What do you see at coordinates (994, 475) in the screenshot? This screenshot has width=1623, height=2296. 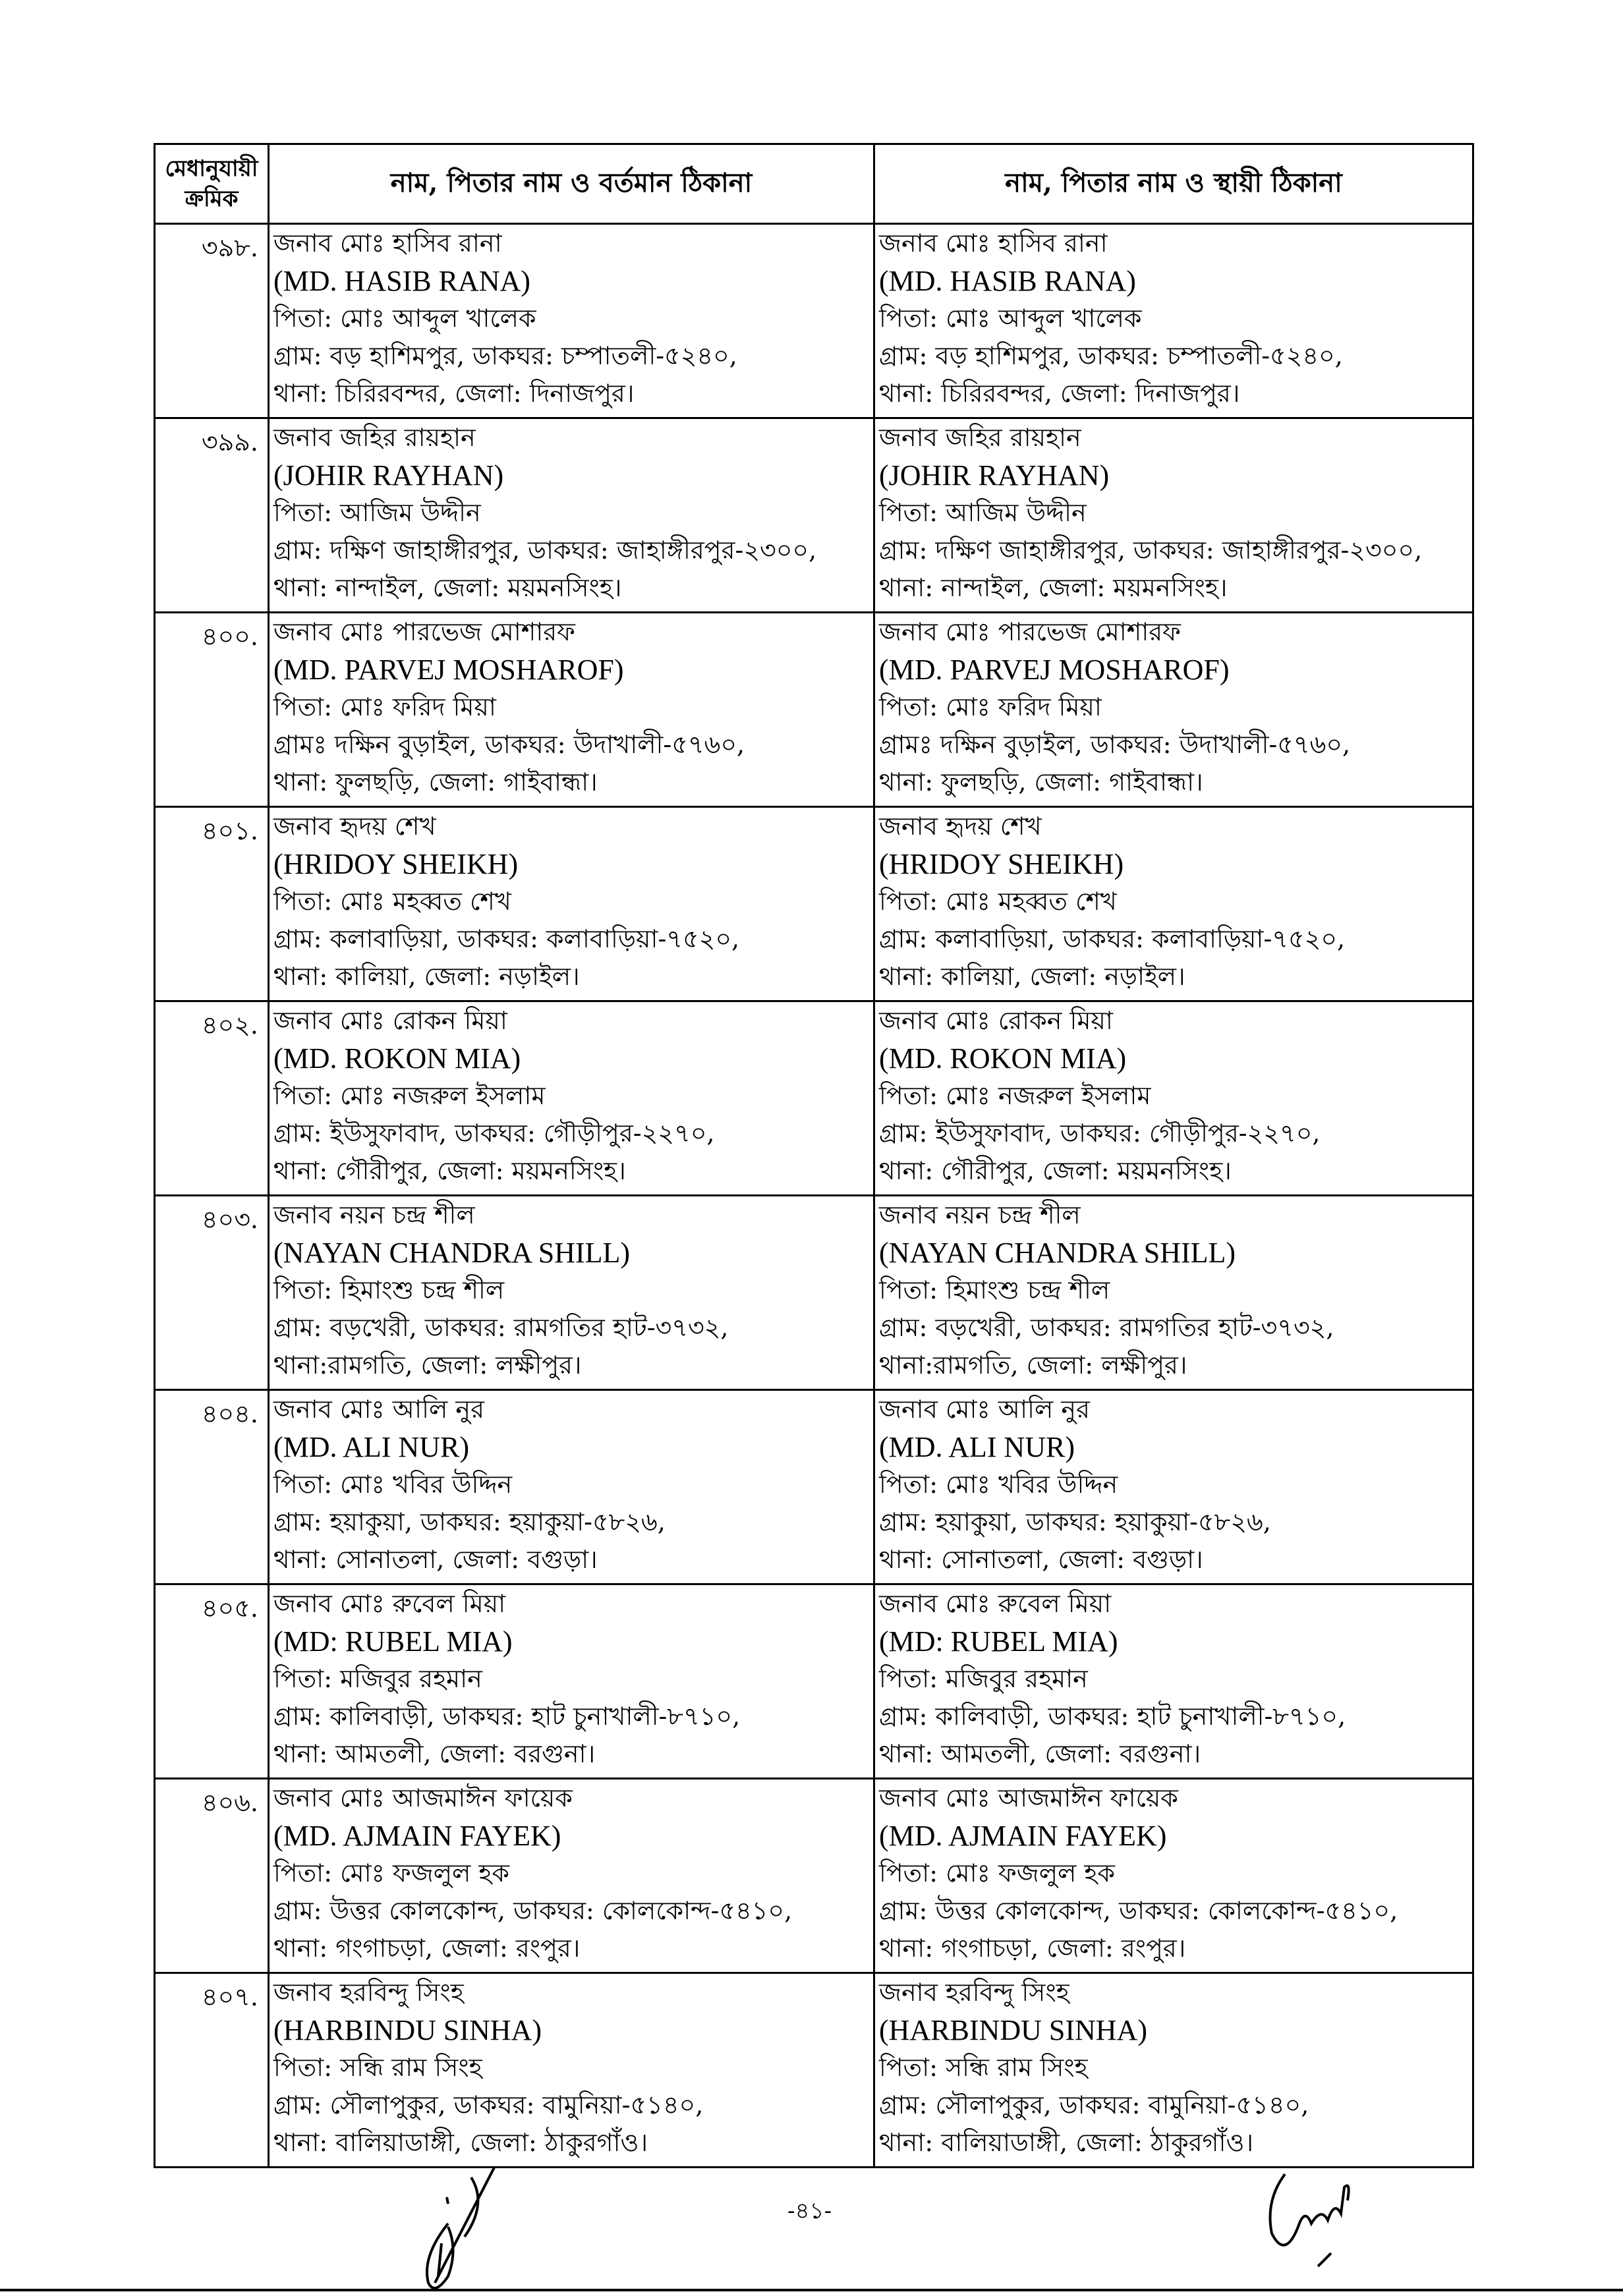 I see `name-en: (JOHIR RAYHAN)` at bounding box center [994, 475].